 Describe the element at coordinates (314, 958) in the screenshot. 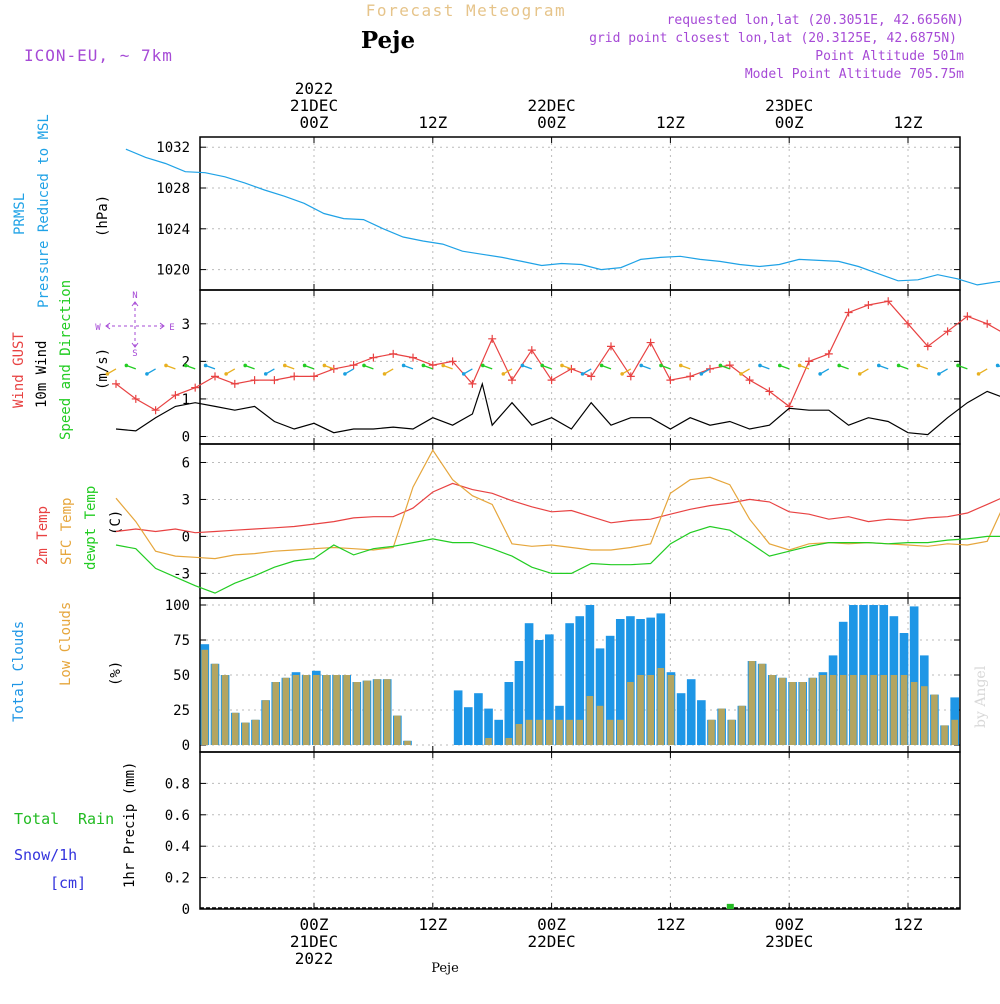

I see `bottom-time-label: 2022` at that location.